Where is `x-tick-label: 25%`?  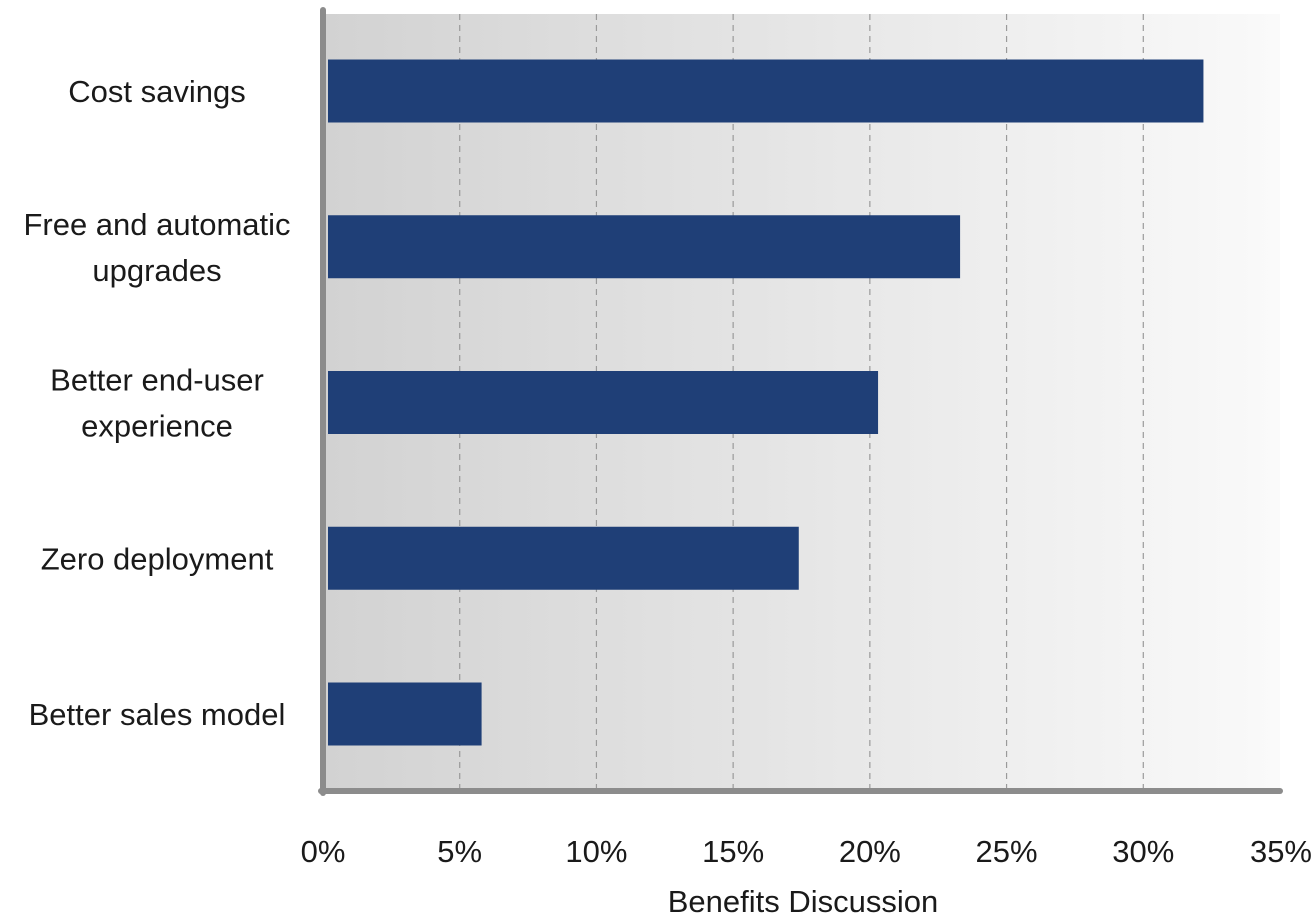
x-tick-label: 25% is located at coordinates (1007, 851).